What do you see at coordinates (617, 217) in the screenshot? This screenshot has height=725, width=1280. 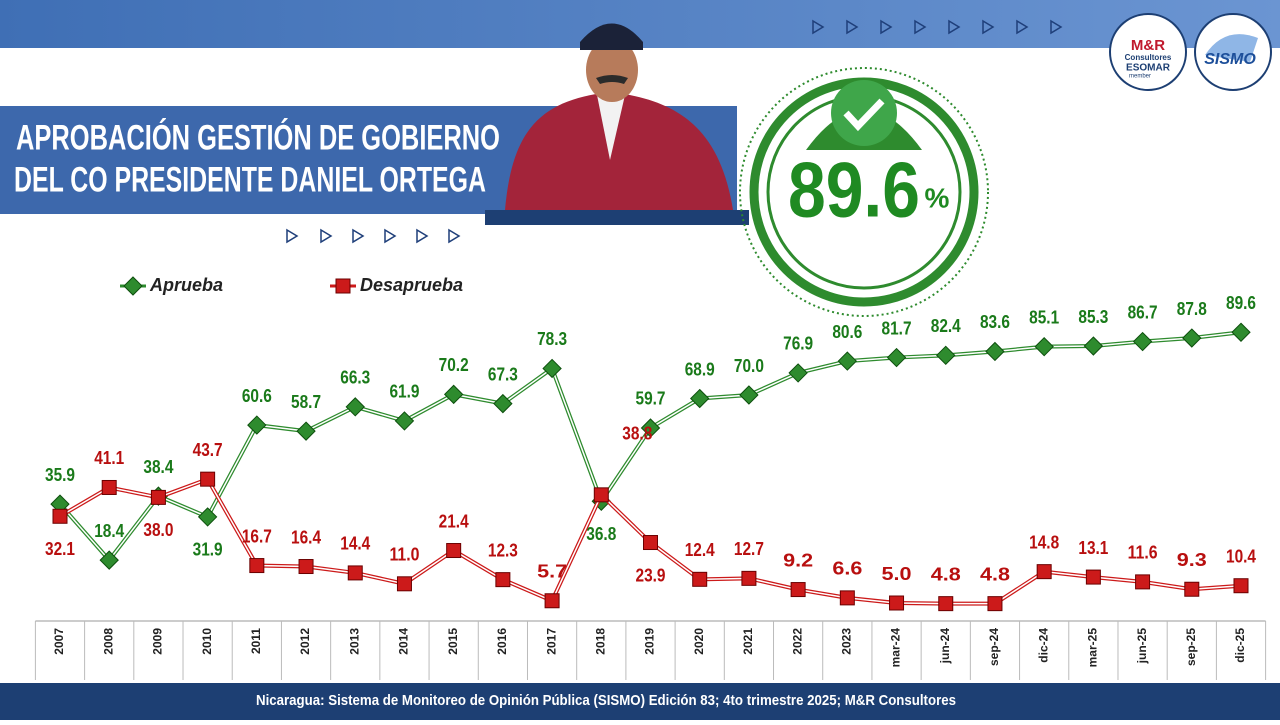 I see `title-band-shadow` at bounding box center [617, 217].